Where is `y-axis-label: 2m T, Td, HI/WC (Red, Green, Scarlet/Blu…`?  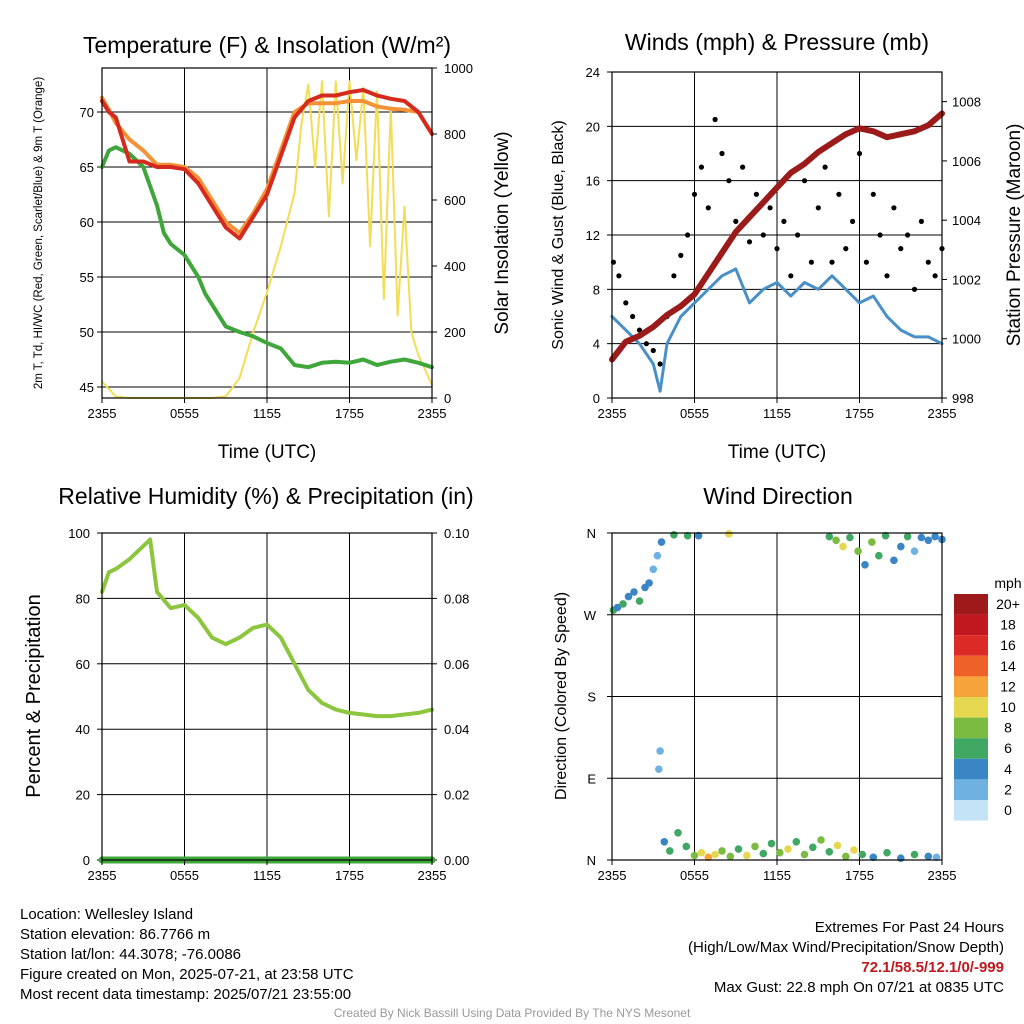
y-axis-label: 2m T, Td, HI/WC (Red, Green, Scarlet/Blu… is located at coordinates (39, 233).